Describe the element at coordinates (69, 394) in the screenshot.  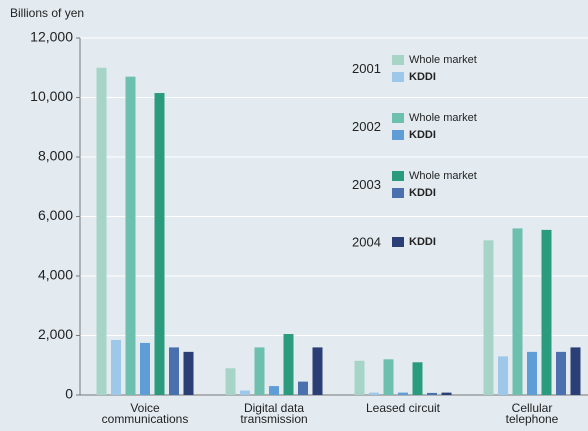
I see `y-tick-label: 0` at that location.